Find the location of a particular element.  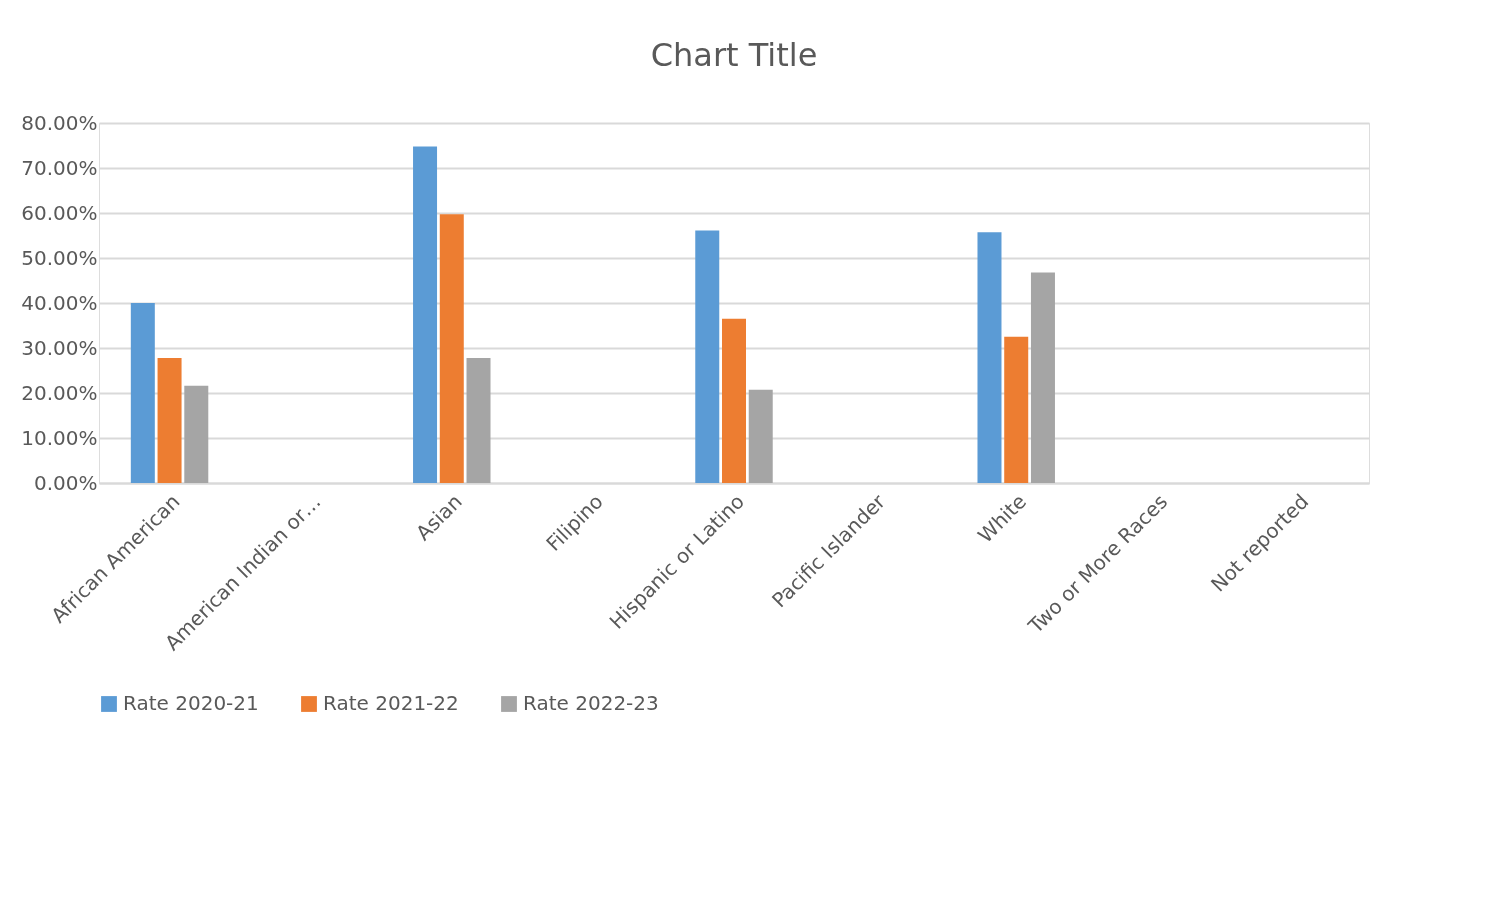

y-tick-label: 40.00% is located at coordinates (59, 302).